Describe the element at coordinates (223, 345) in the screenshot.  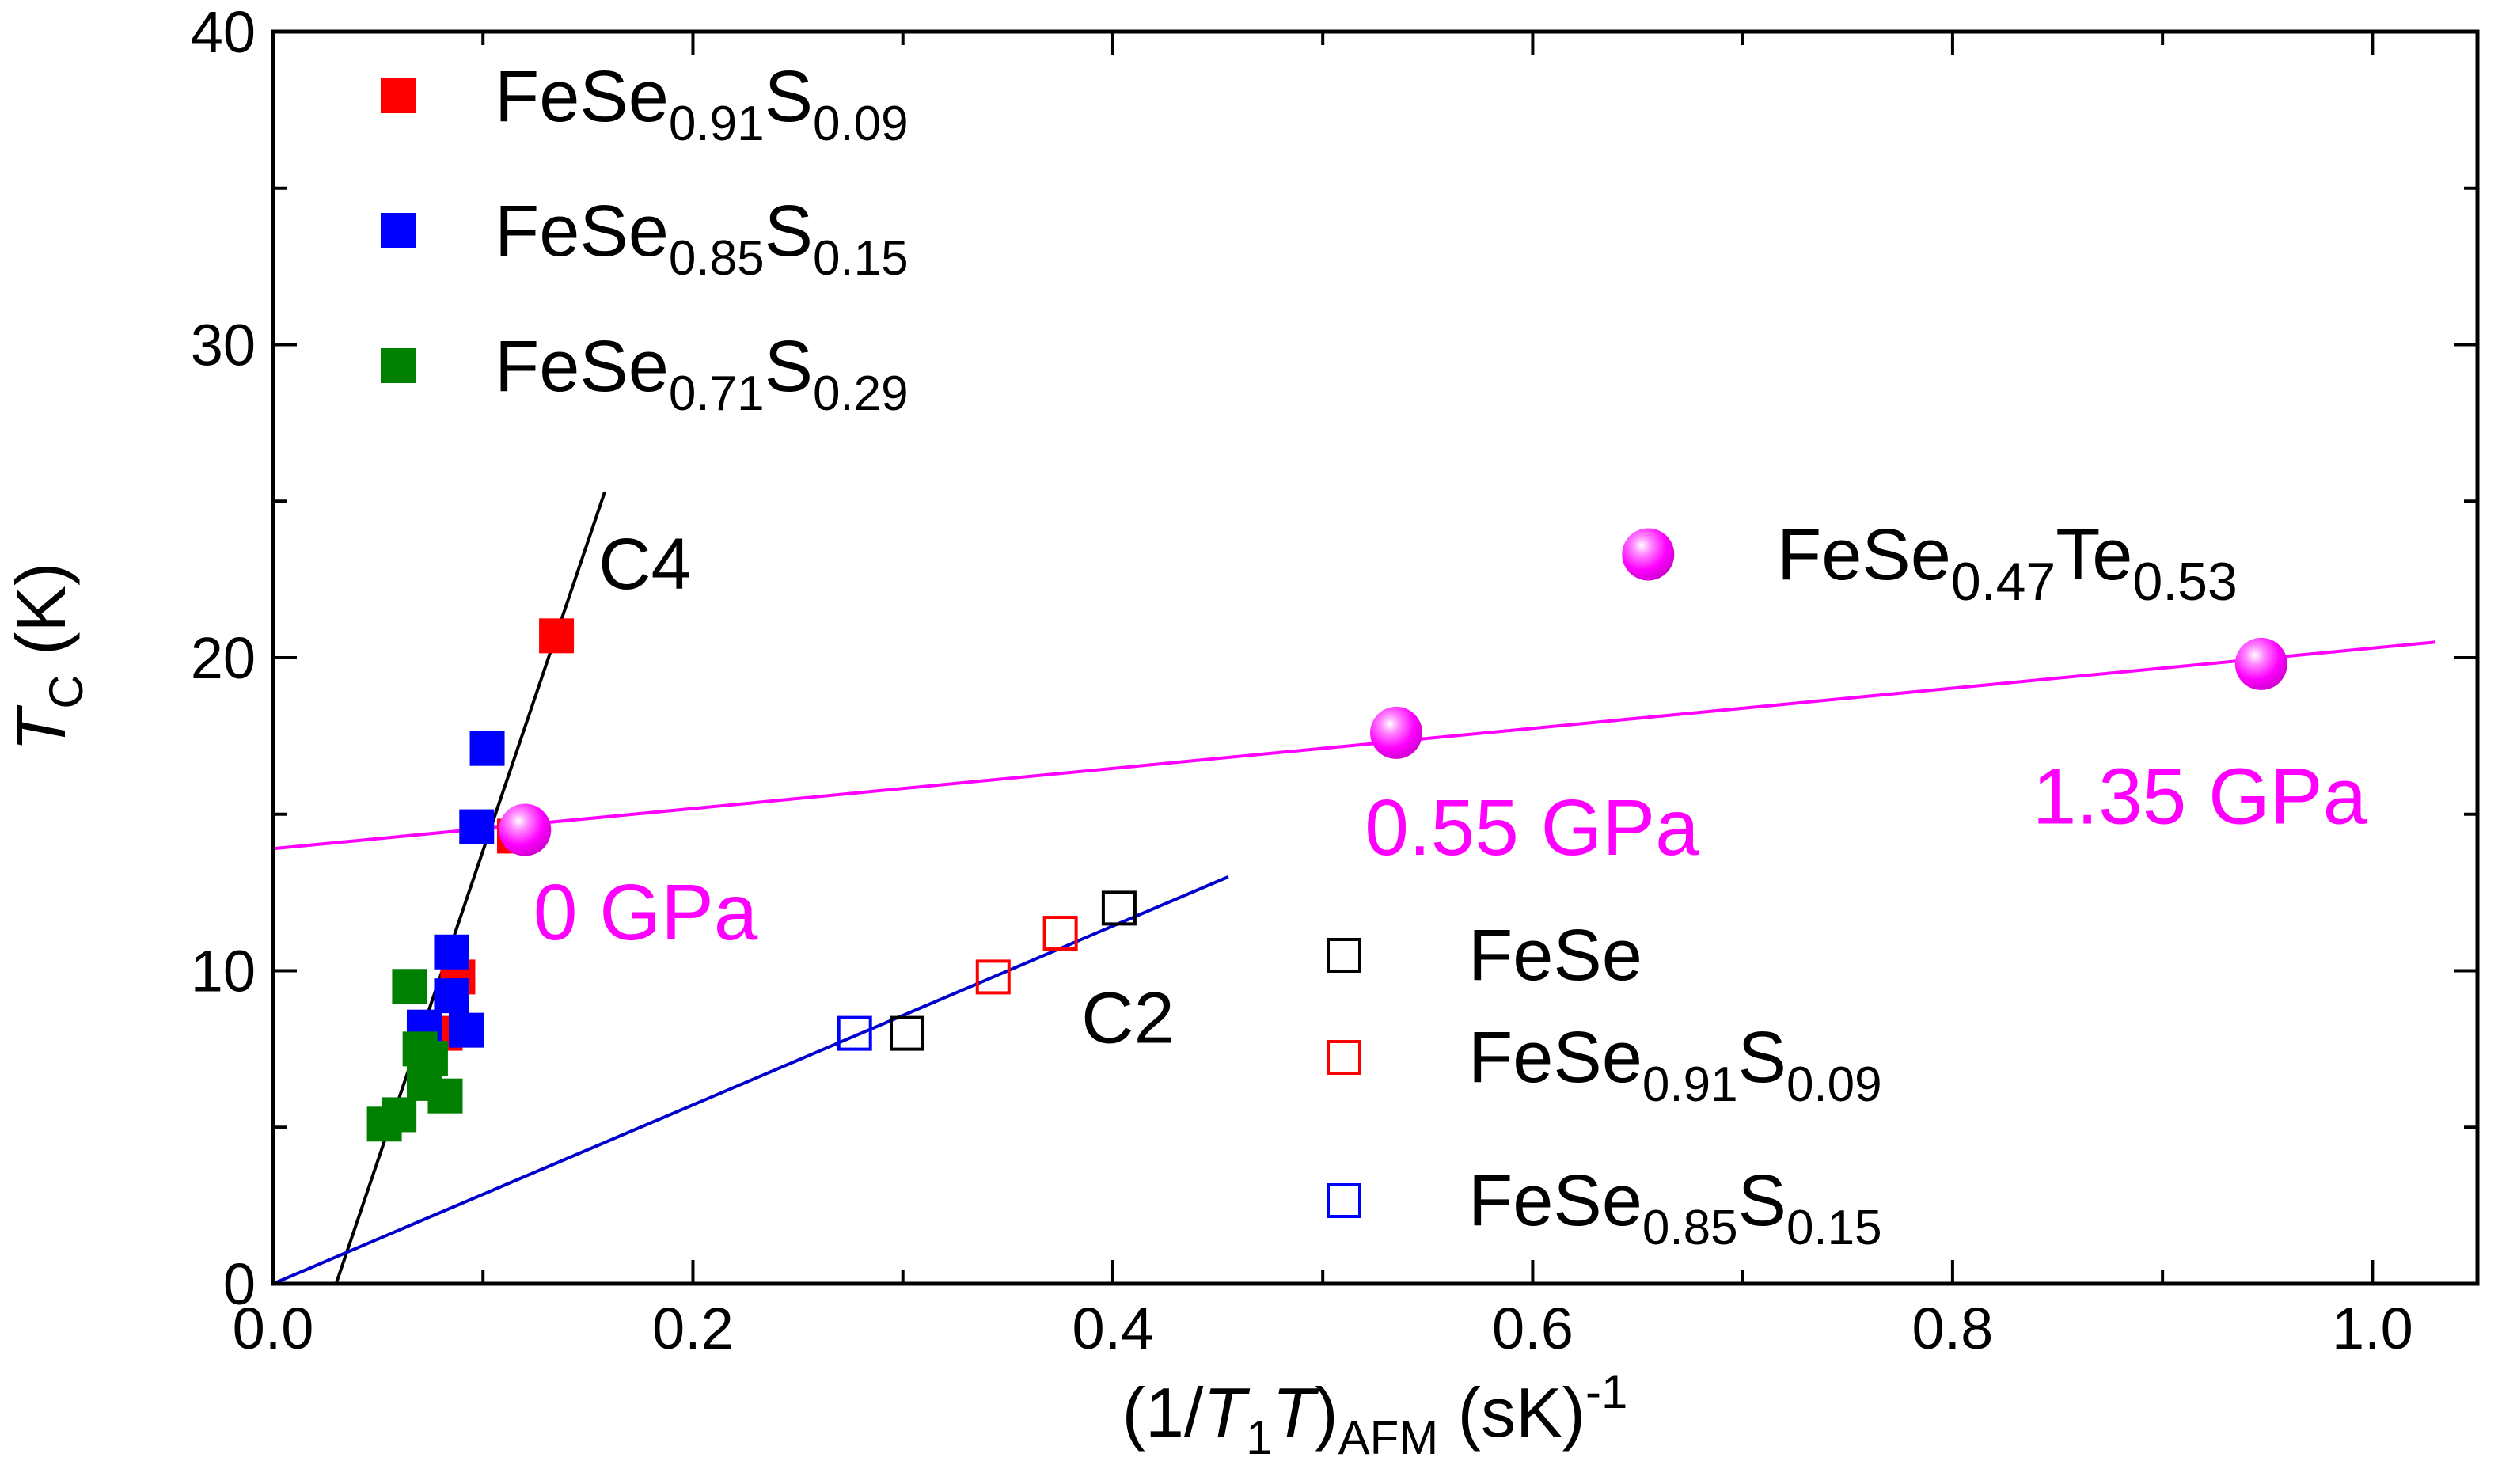
I see `y-tick-label: 30` at that location.